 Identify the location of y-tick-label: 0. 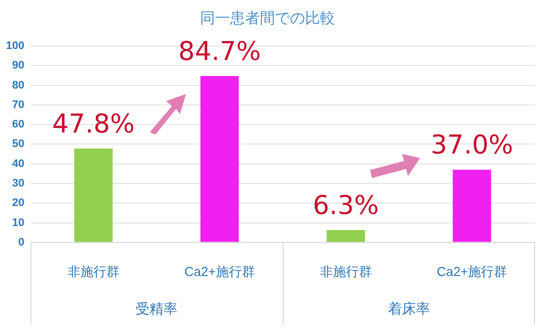
(21, 242).